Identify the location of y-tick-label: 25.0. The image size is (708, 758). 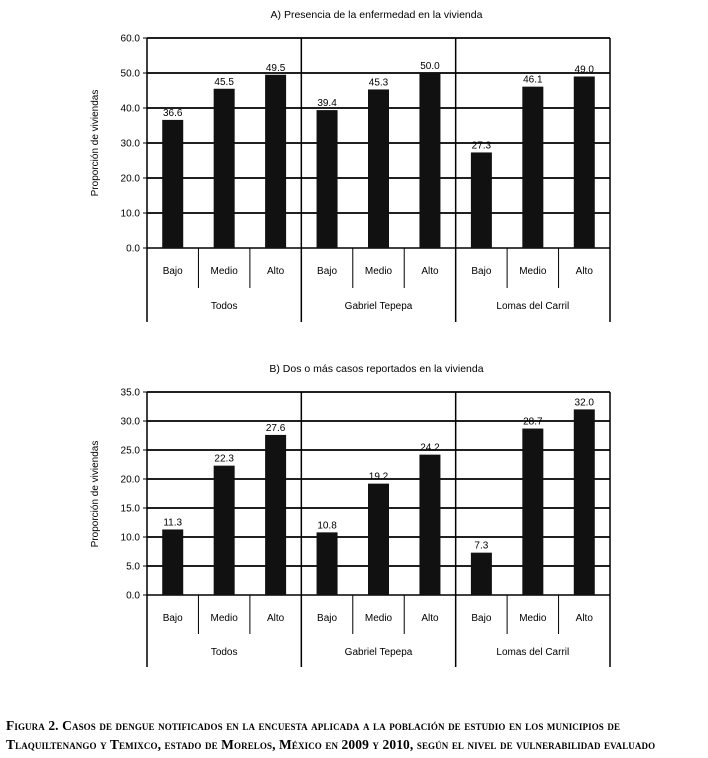
(131, 451).